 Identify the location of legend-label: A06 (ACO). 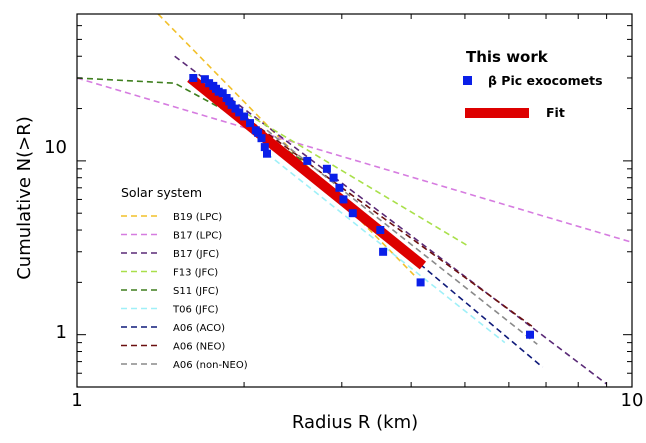
(199, 328).